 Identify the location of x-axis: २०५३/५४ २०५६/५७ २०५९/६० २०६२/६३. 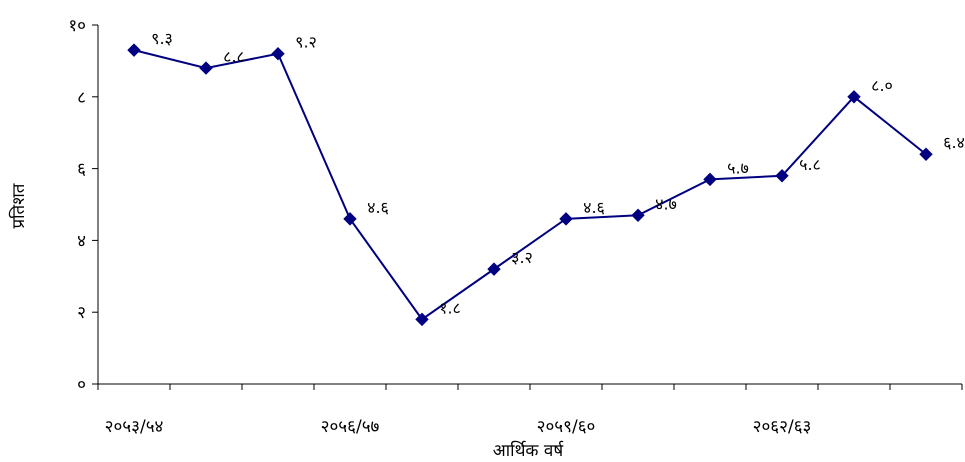
(530, 410).